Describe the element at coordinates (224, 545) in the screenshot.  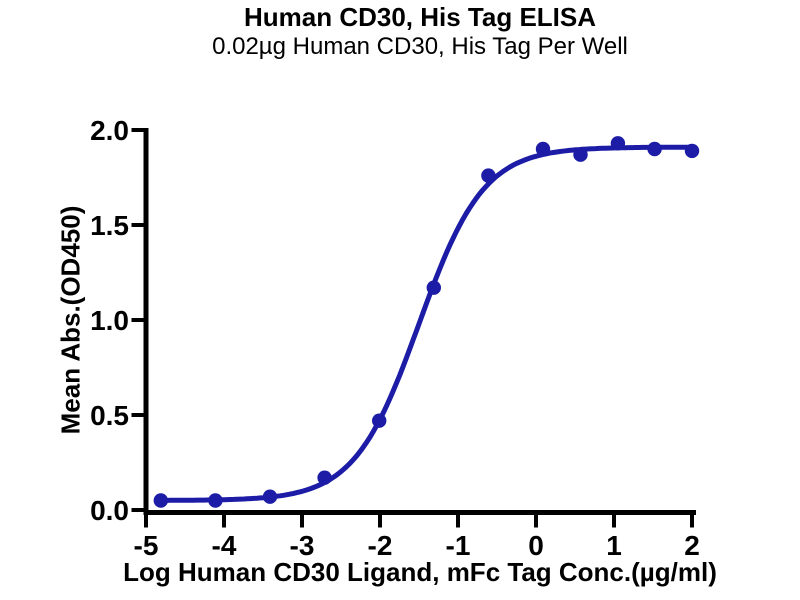
I see `x-tick-label: -4` at that location.